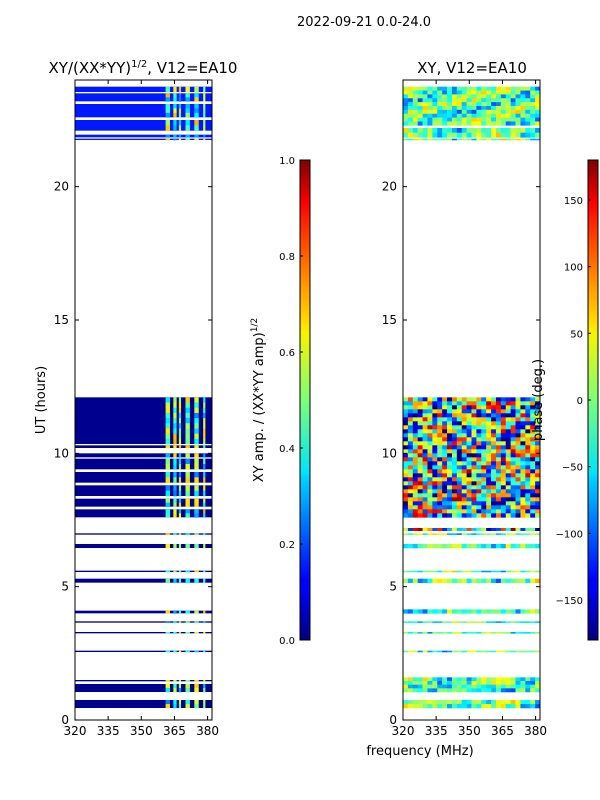 This screenshot has width=600, height=800. What do you see at coordinates (143, 622) in the screenshot?
I see `amplitude-band` at bounding box center [143, 622].